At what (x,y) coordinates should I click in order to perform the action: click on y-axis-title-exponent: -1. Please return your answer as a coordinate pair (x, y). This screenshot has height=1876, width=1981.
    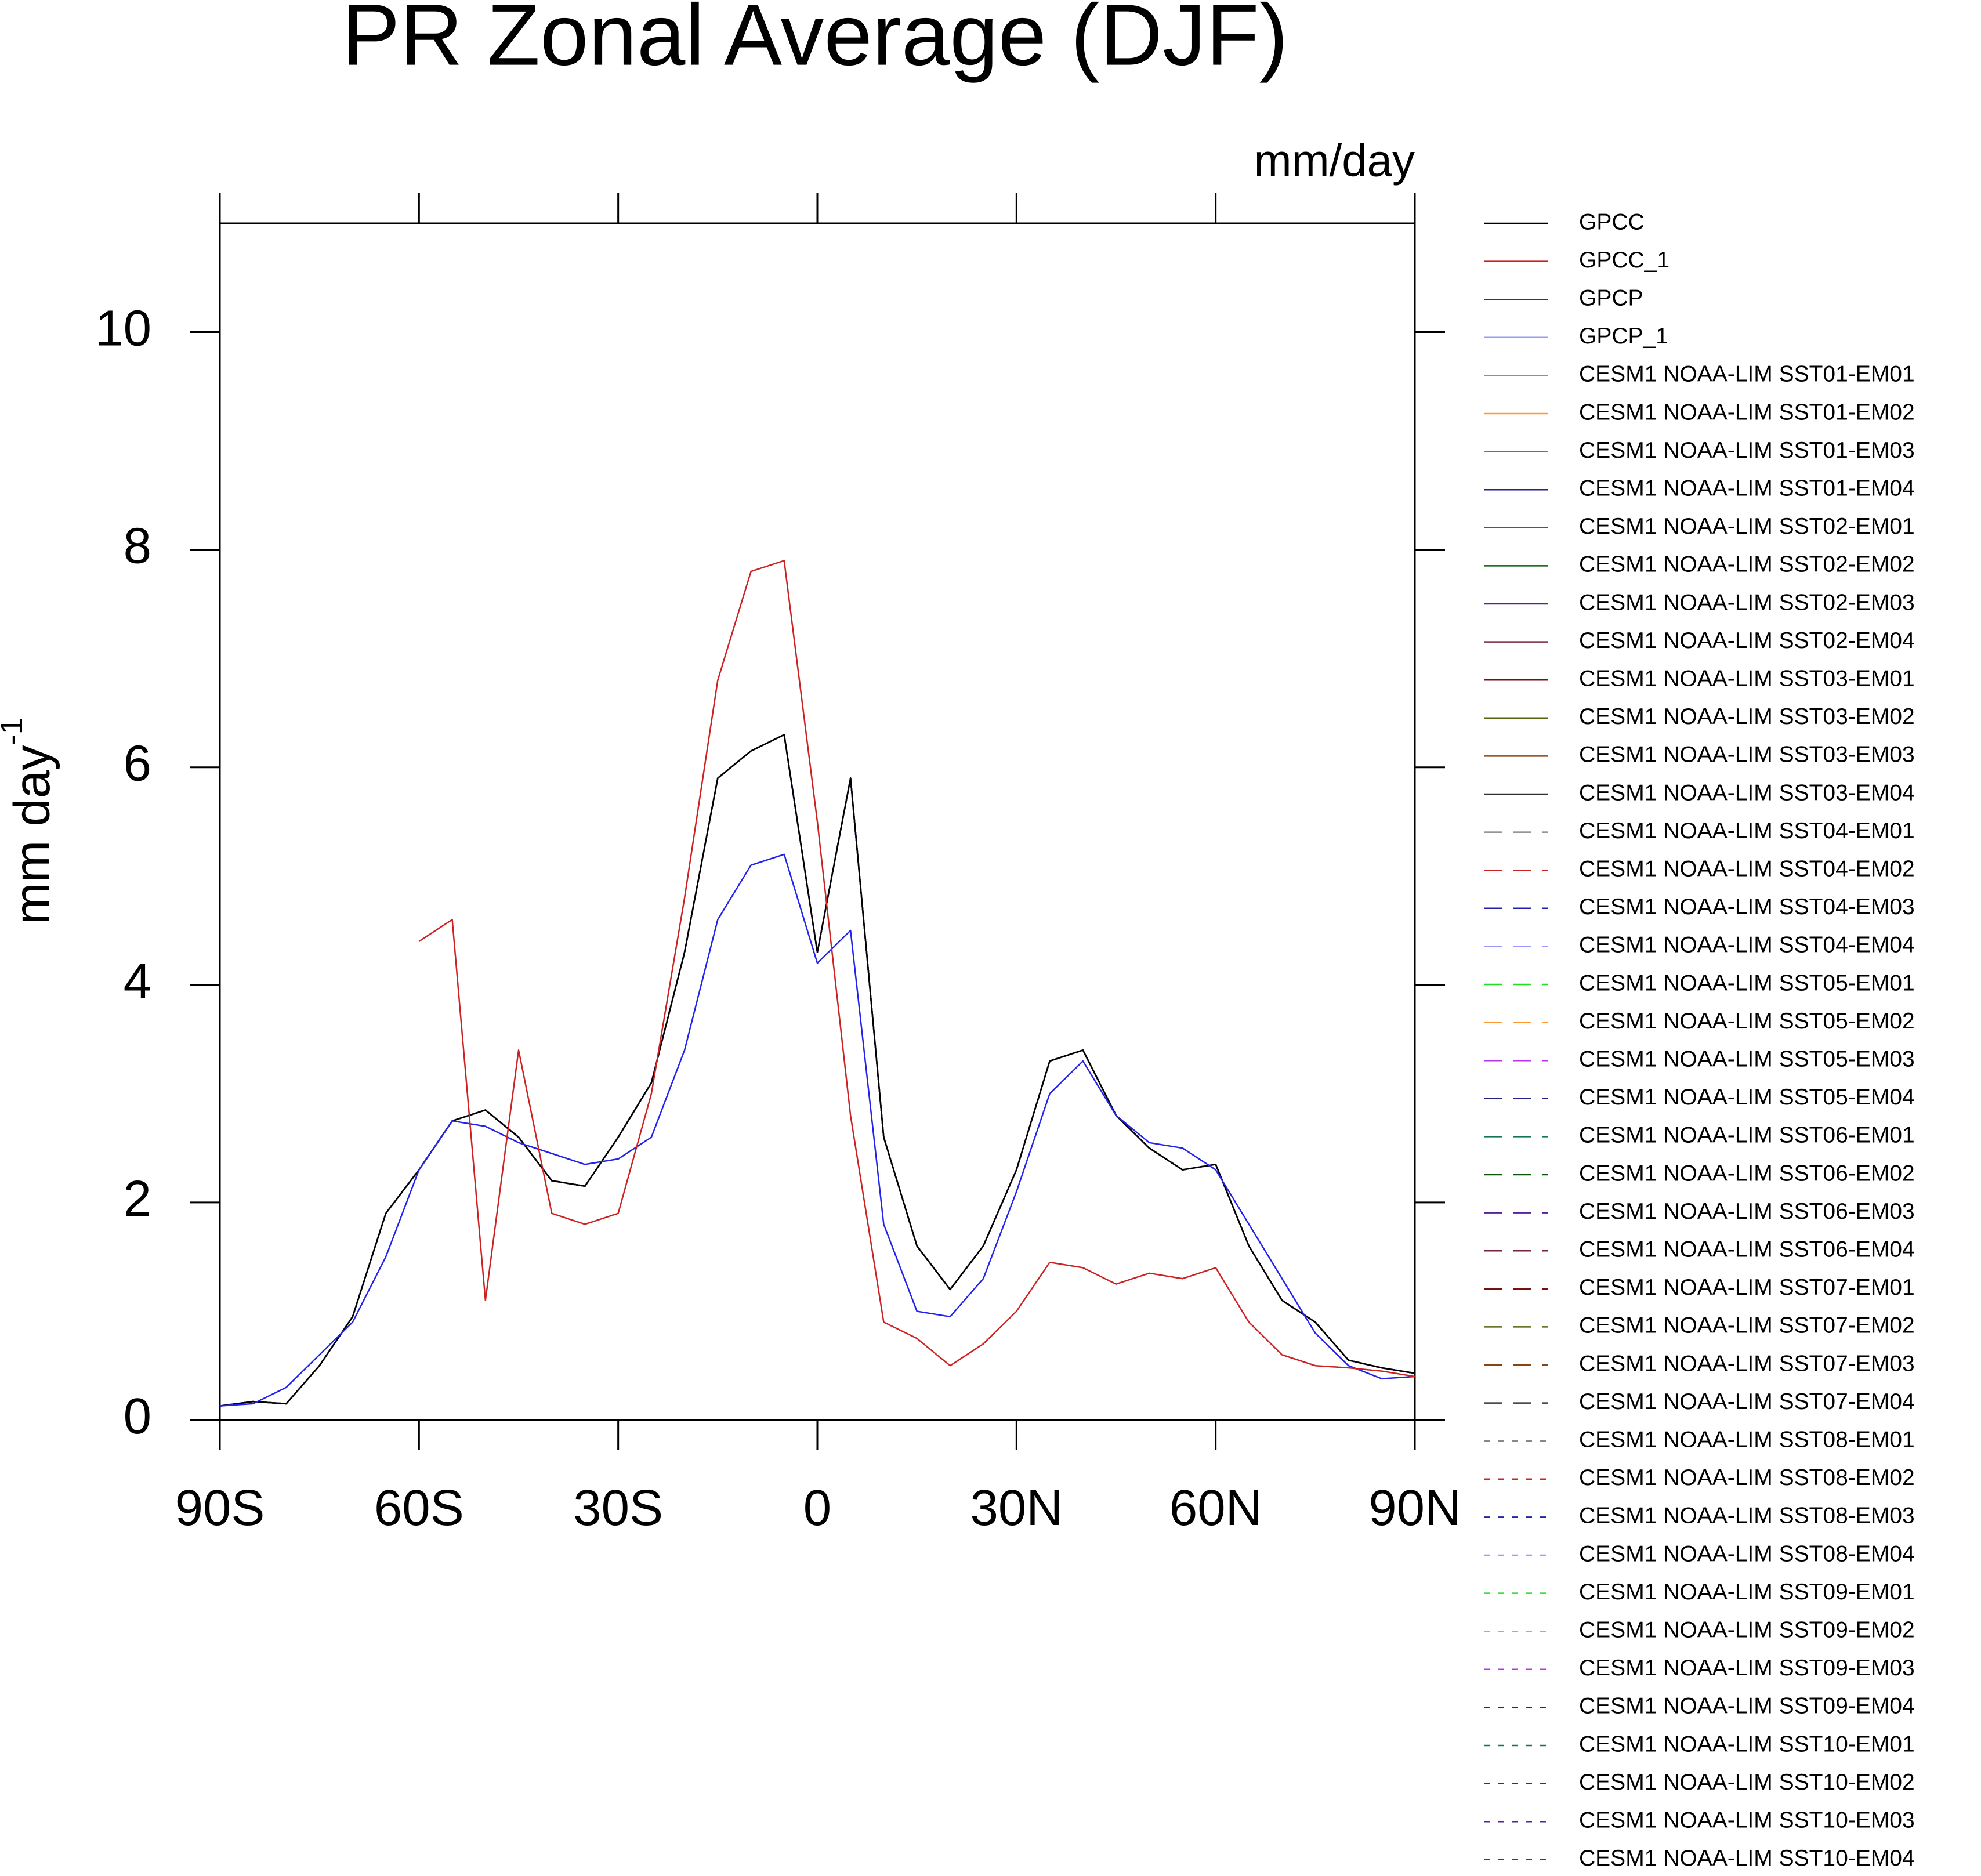
    Looking at the image, I should click on (15, 731).